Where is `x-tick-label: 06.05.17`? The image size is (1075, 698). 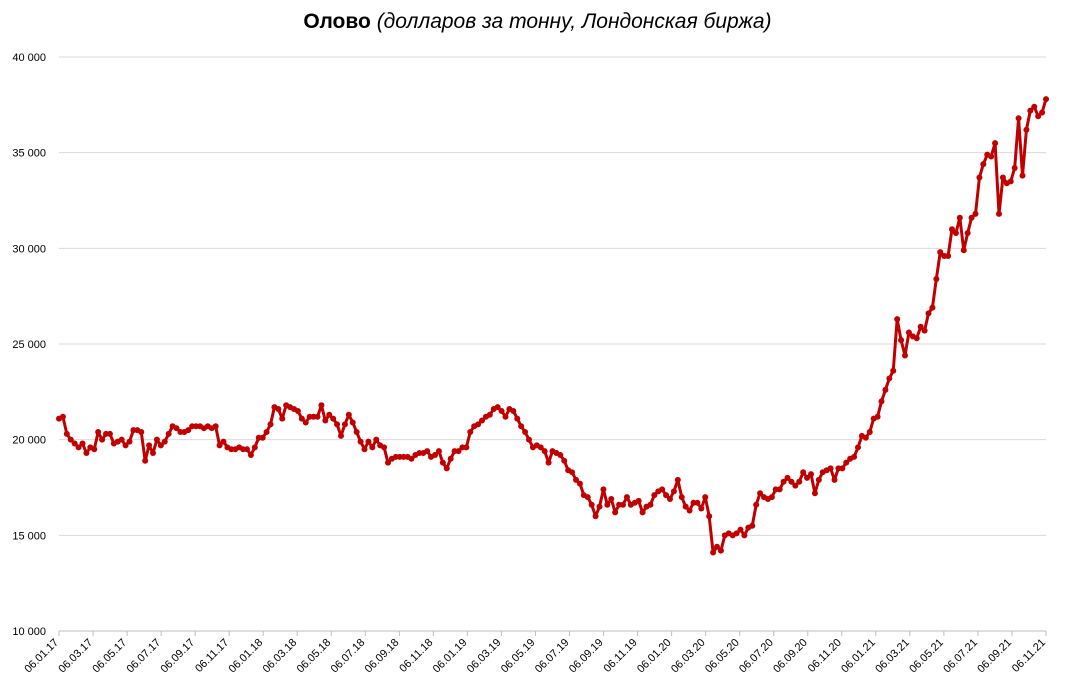 x-tick-label: 06.05.17 is located at coordinates (109, 656).